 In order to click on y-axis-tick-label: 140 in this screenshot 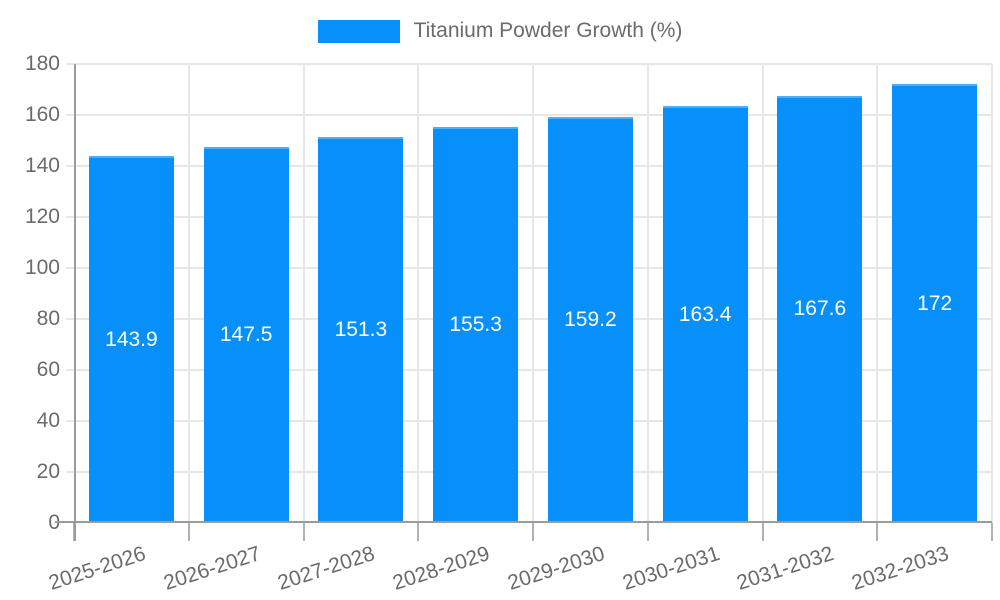, I will do `click(42, 165)`.